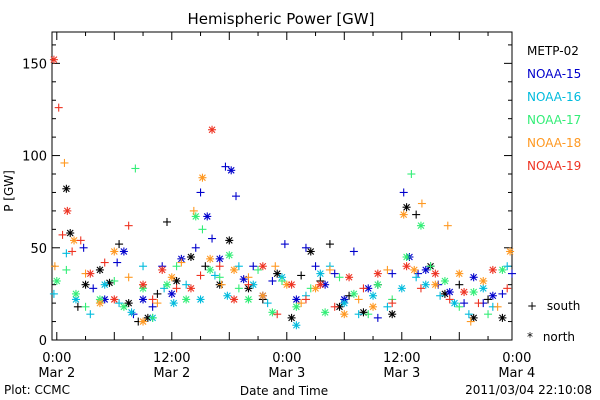 This screenshot has width=600, height=400. I want to click on legend-south-key: + south, so click(553, 306).